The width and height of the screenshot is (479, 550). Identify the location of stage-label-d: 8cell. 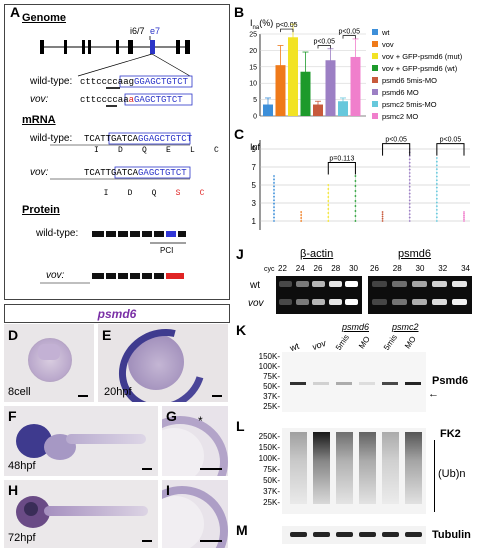
(19, 392).